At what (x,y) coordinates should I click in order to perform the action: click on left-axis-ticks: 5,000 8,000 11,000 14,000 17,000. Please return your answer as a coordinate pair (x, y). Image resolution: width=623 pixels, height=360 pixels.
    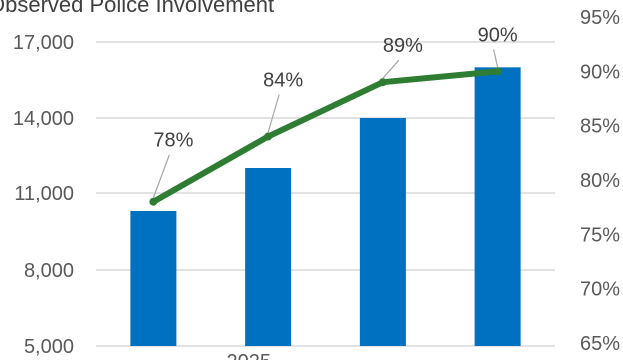
    Looking at the image, I should click on (43, 195).